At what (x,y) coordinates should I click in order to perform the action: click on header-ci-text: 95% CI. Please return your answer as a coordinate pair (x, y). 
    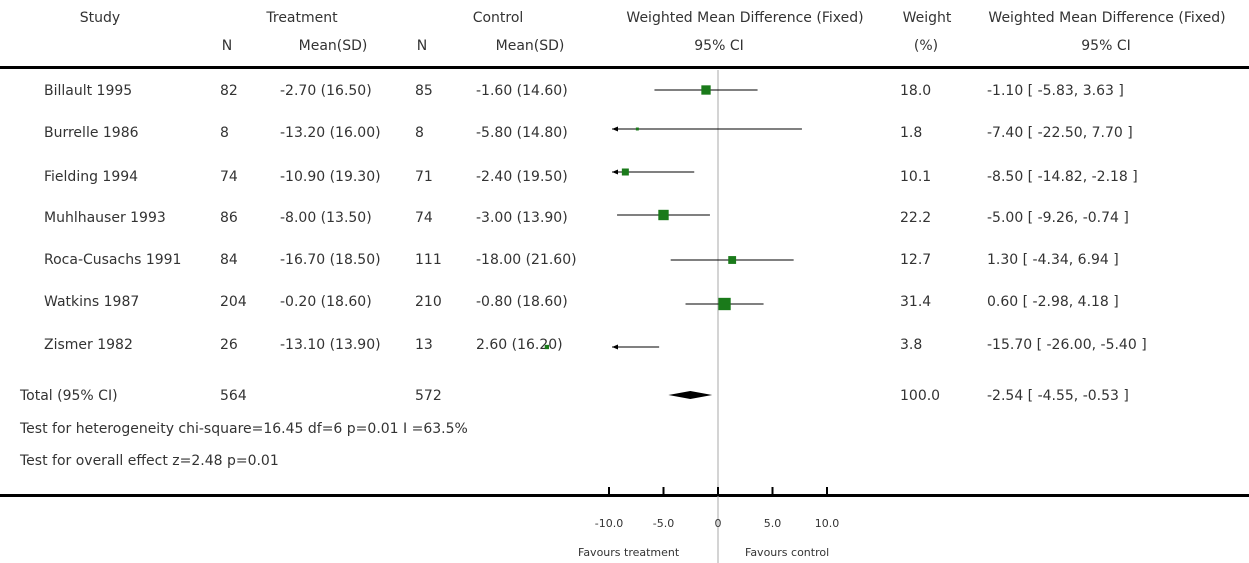
    Looking at the image, I should click on (1106, 46).